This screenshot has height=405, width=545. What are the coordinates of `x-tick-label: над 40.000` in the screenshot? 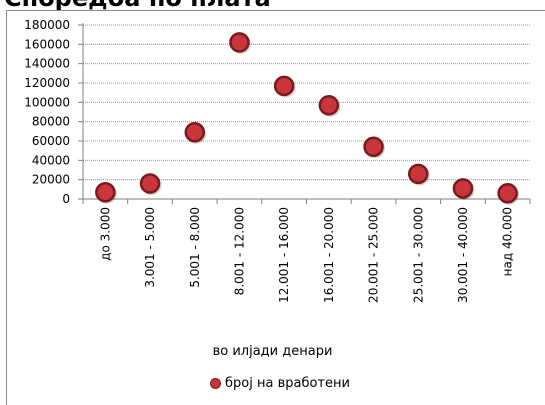 It's located at (508, 241).